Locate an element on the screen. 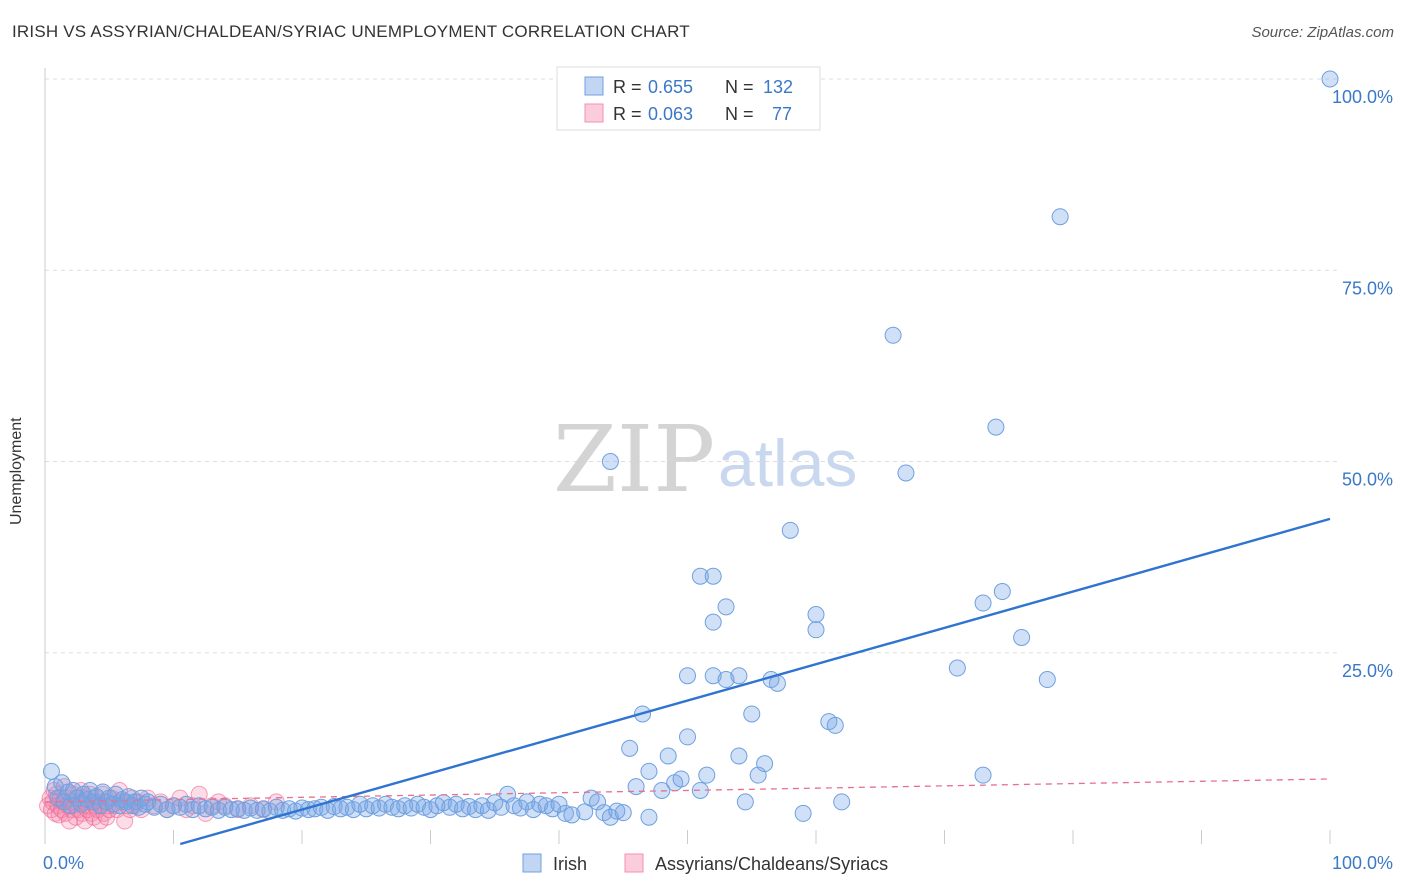 The height and width of the screenshot is (892, 1406). legend-n-value-assyr: 77 is located at coordinates (782, 114).